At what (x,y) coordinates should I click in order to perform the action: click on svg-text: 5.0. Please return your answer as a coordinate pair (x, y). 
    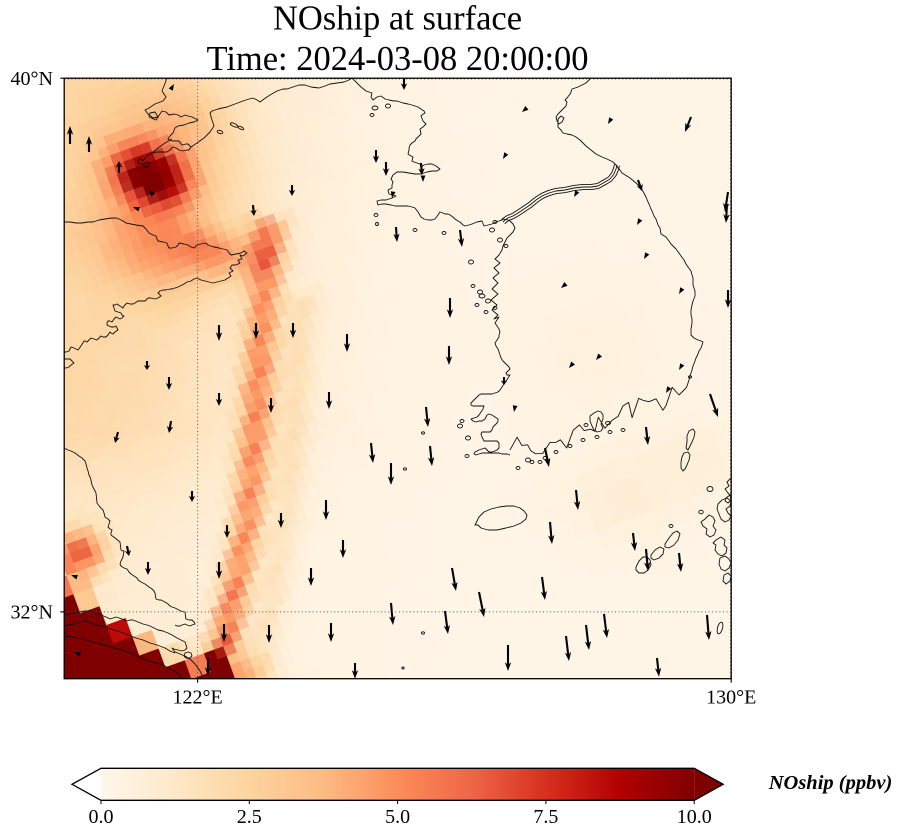
    Looking at the image, I should click on (397, 817).